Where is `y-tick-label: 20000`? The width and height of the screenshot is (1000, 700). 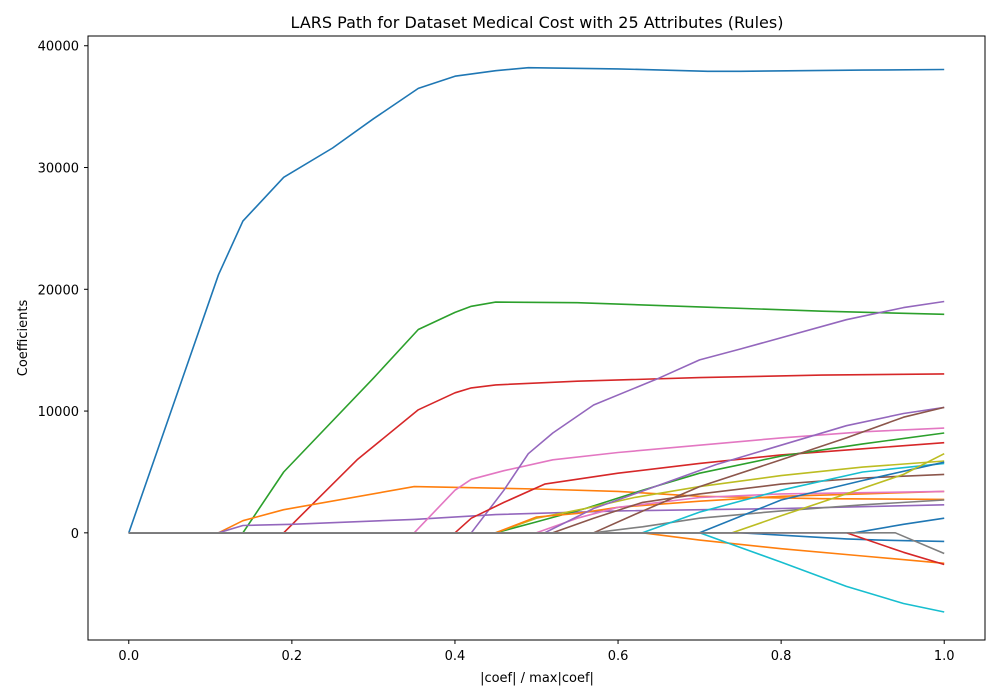 y-tick-label: 20000 is located at coordinates (58, 290).